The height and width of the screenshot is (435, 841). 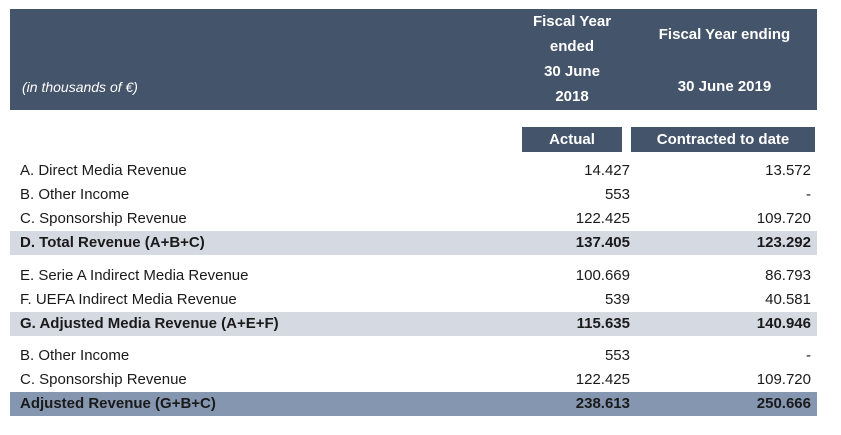 I want to click on subheader-actual: Actual, so click(x=572, y=139).